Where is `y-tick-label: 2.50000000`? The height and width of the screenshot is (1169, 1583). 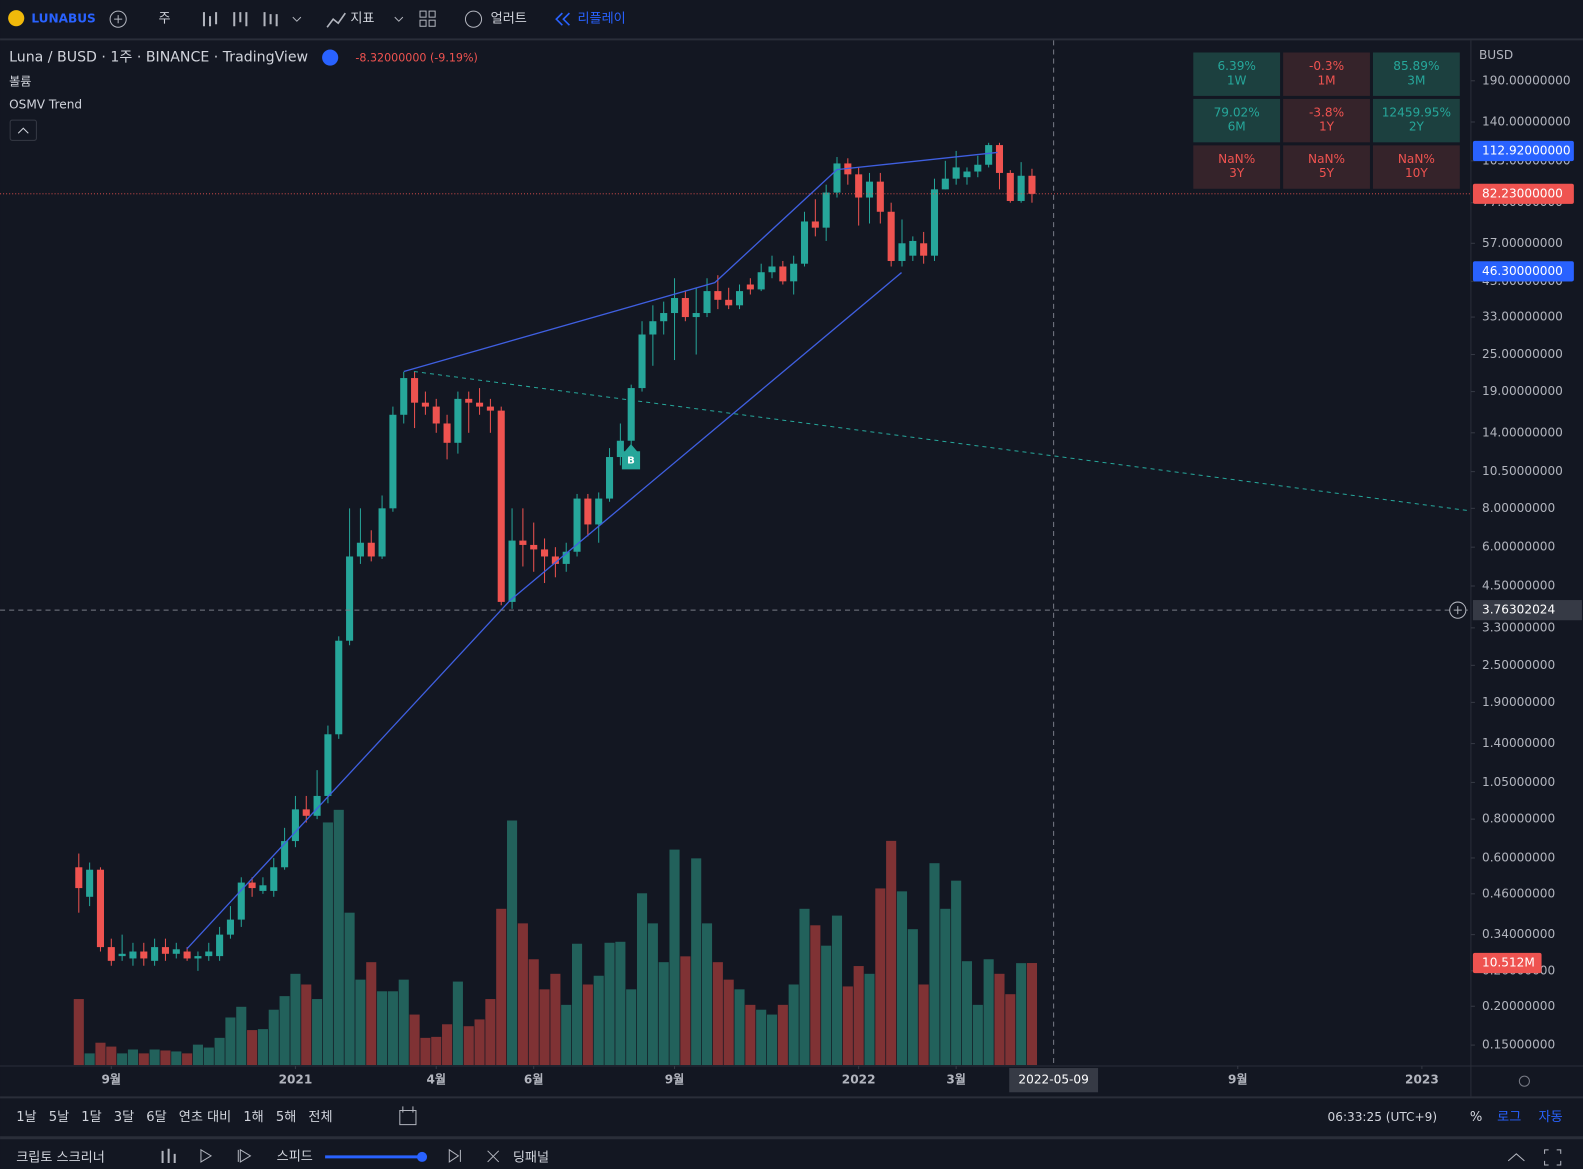 y-tick-label: 2.50000000 is located at coordinates (1518, 665).